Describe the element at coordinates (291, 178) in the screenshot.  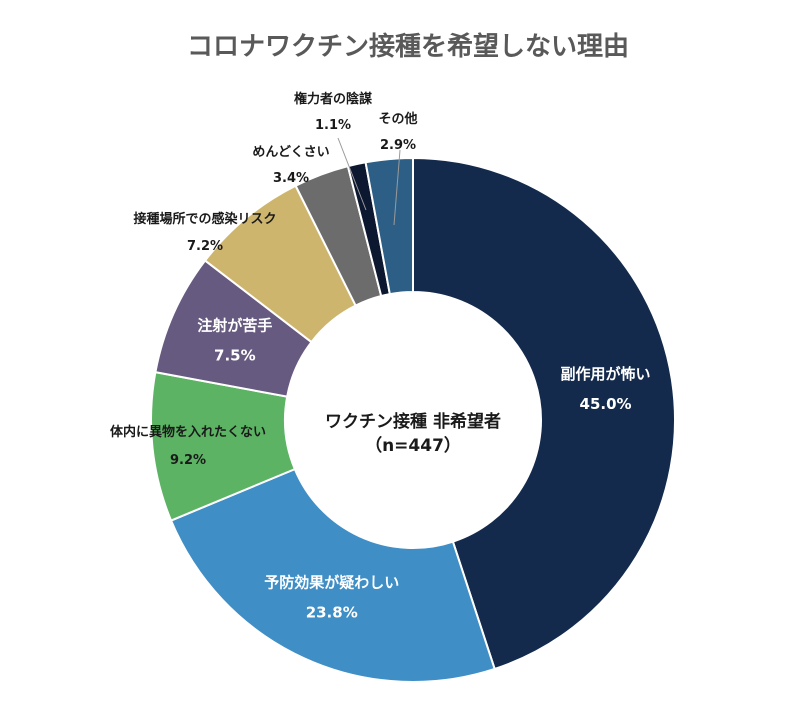
I see `slice-value-label-5: 3.4%` at that location.